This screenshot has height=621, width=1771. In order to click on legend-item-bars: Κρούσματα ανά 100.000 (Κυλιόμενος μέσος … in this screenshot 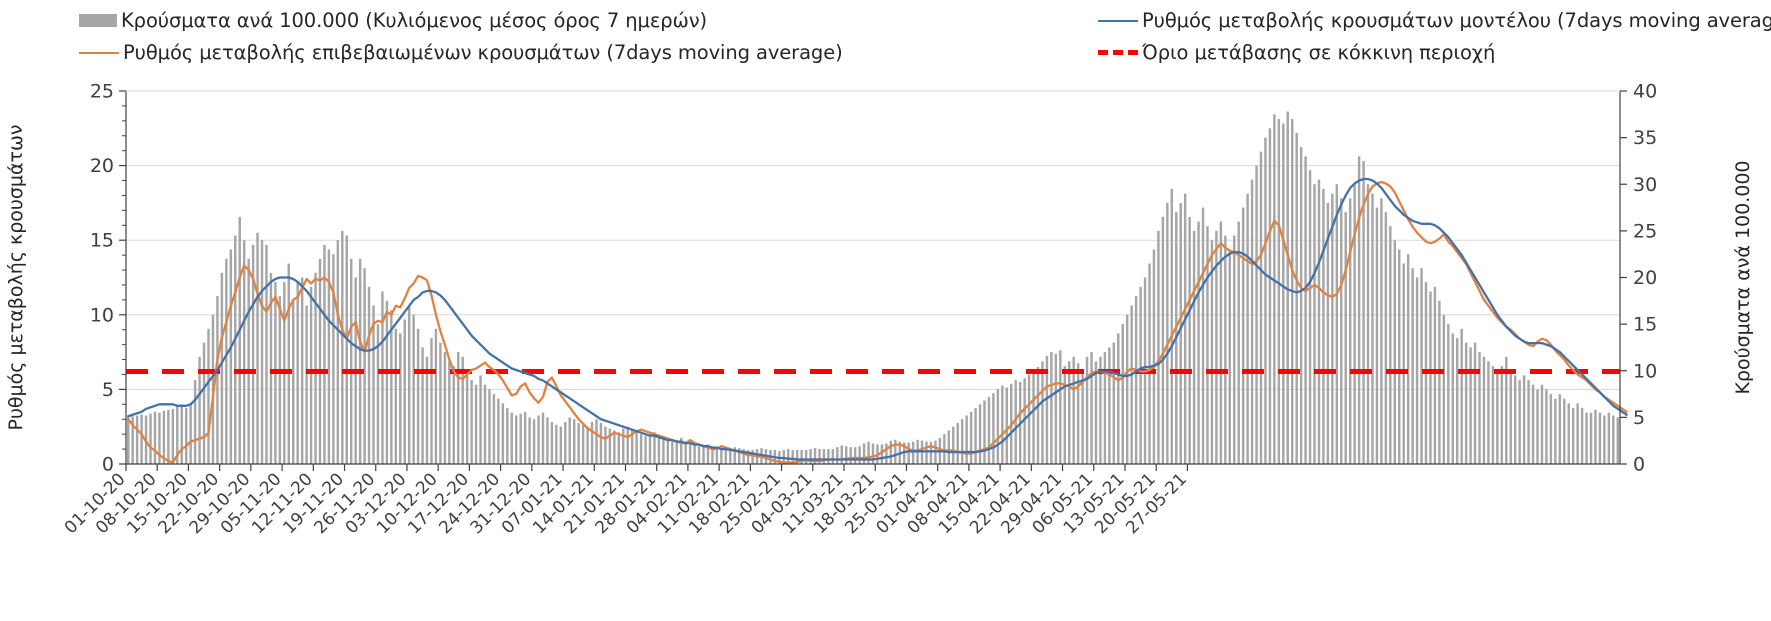, I will do `click(393, 20)`.